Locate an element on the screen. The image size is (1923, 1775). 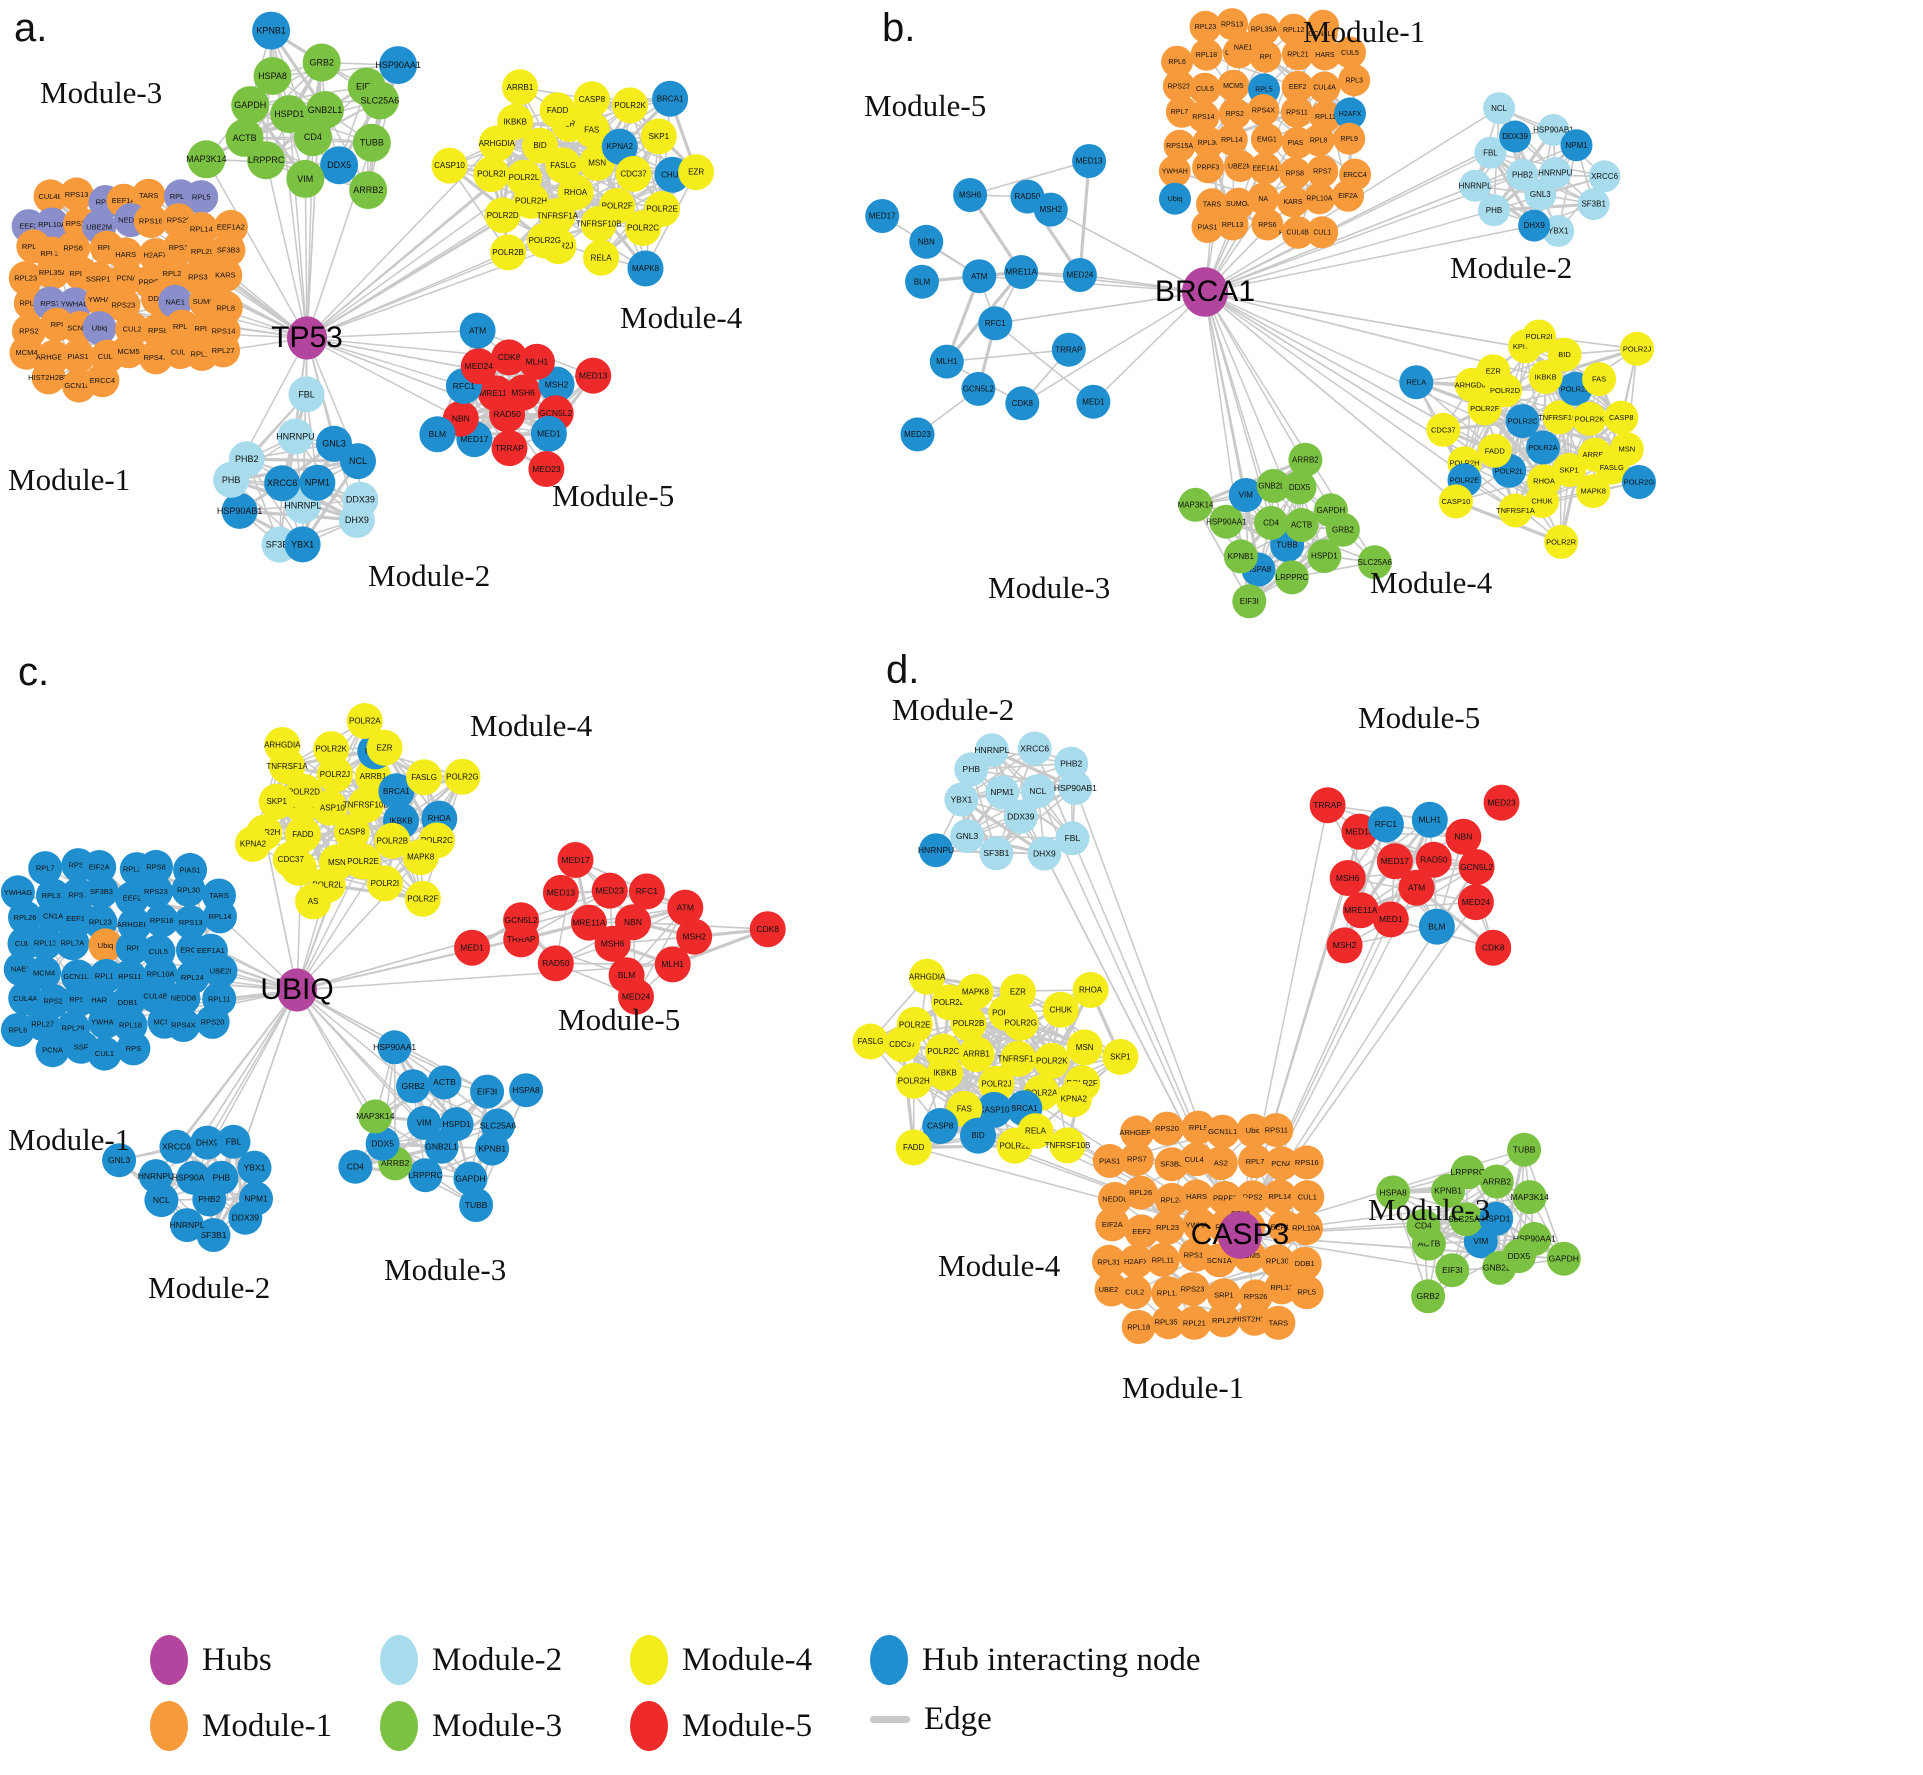
legend-item-module-5: Module-5 is located at coordinates (721, 1726).